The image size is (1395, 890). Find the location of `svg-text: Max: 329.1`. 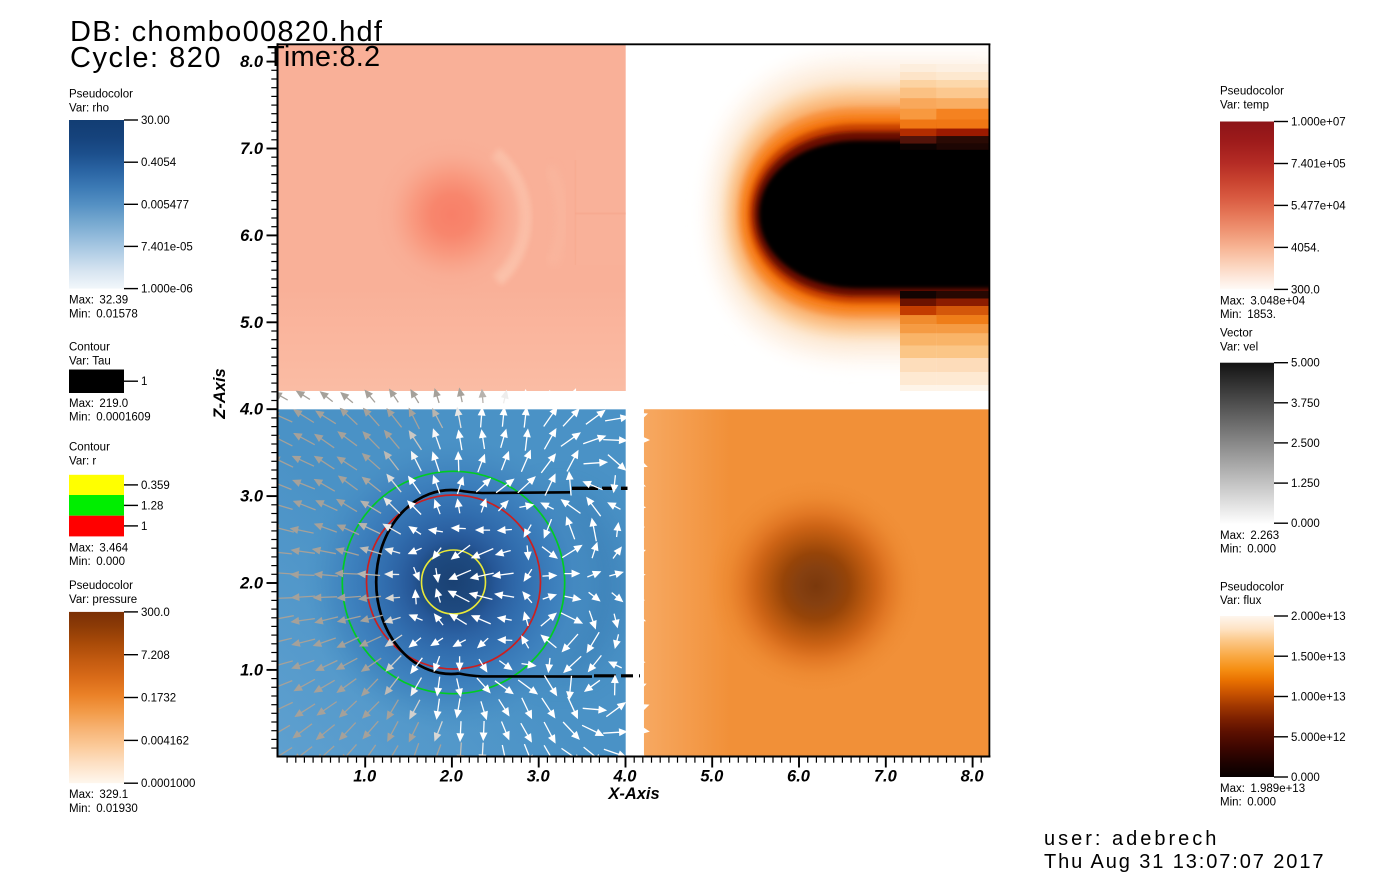

svg-text: Max: 329.1 is located at coordinates (98, 795).